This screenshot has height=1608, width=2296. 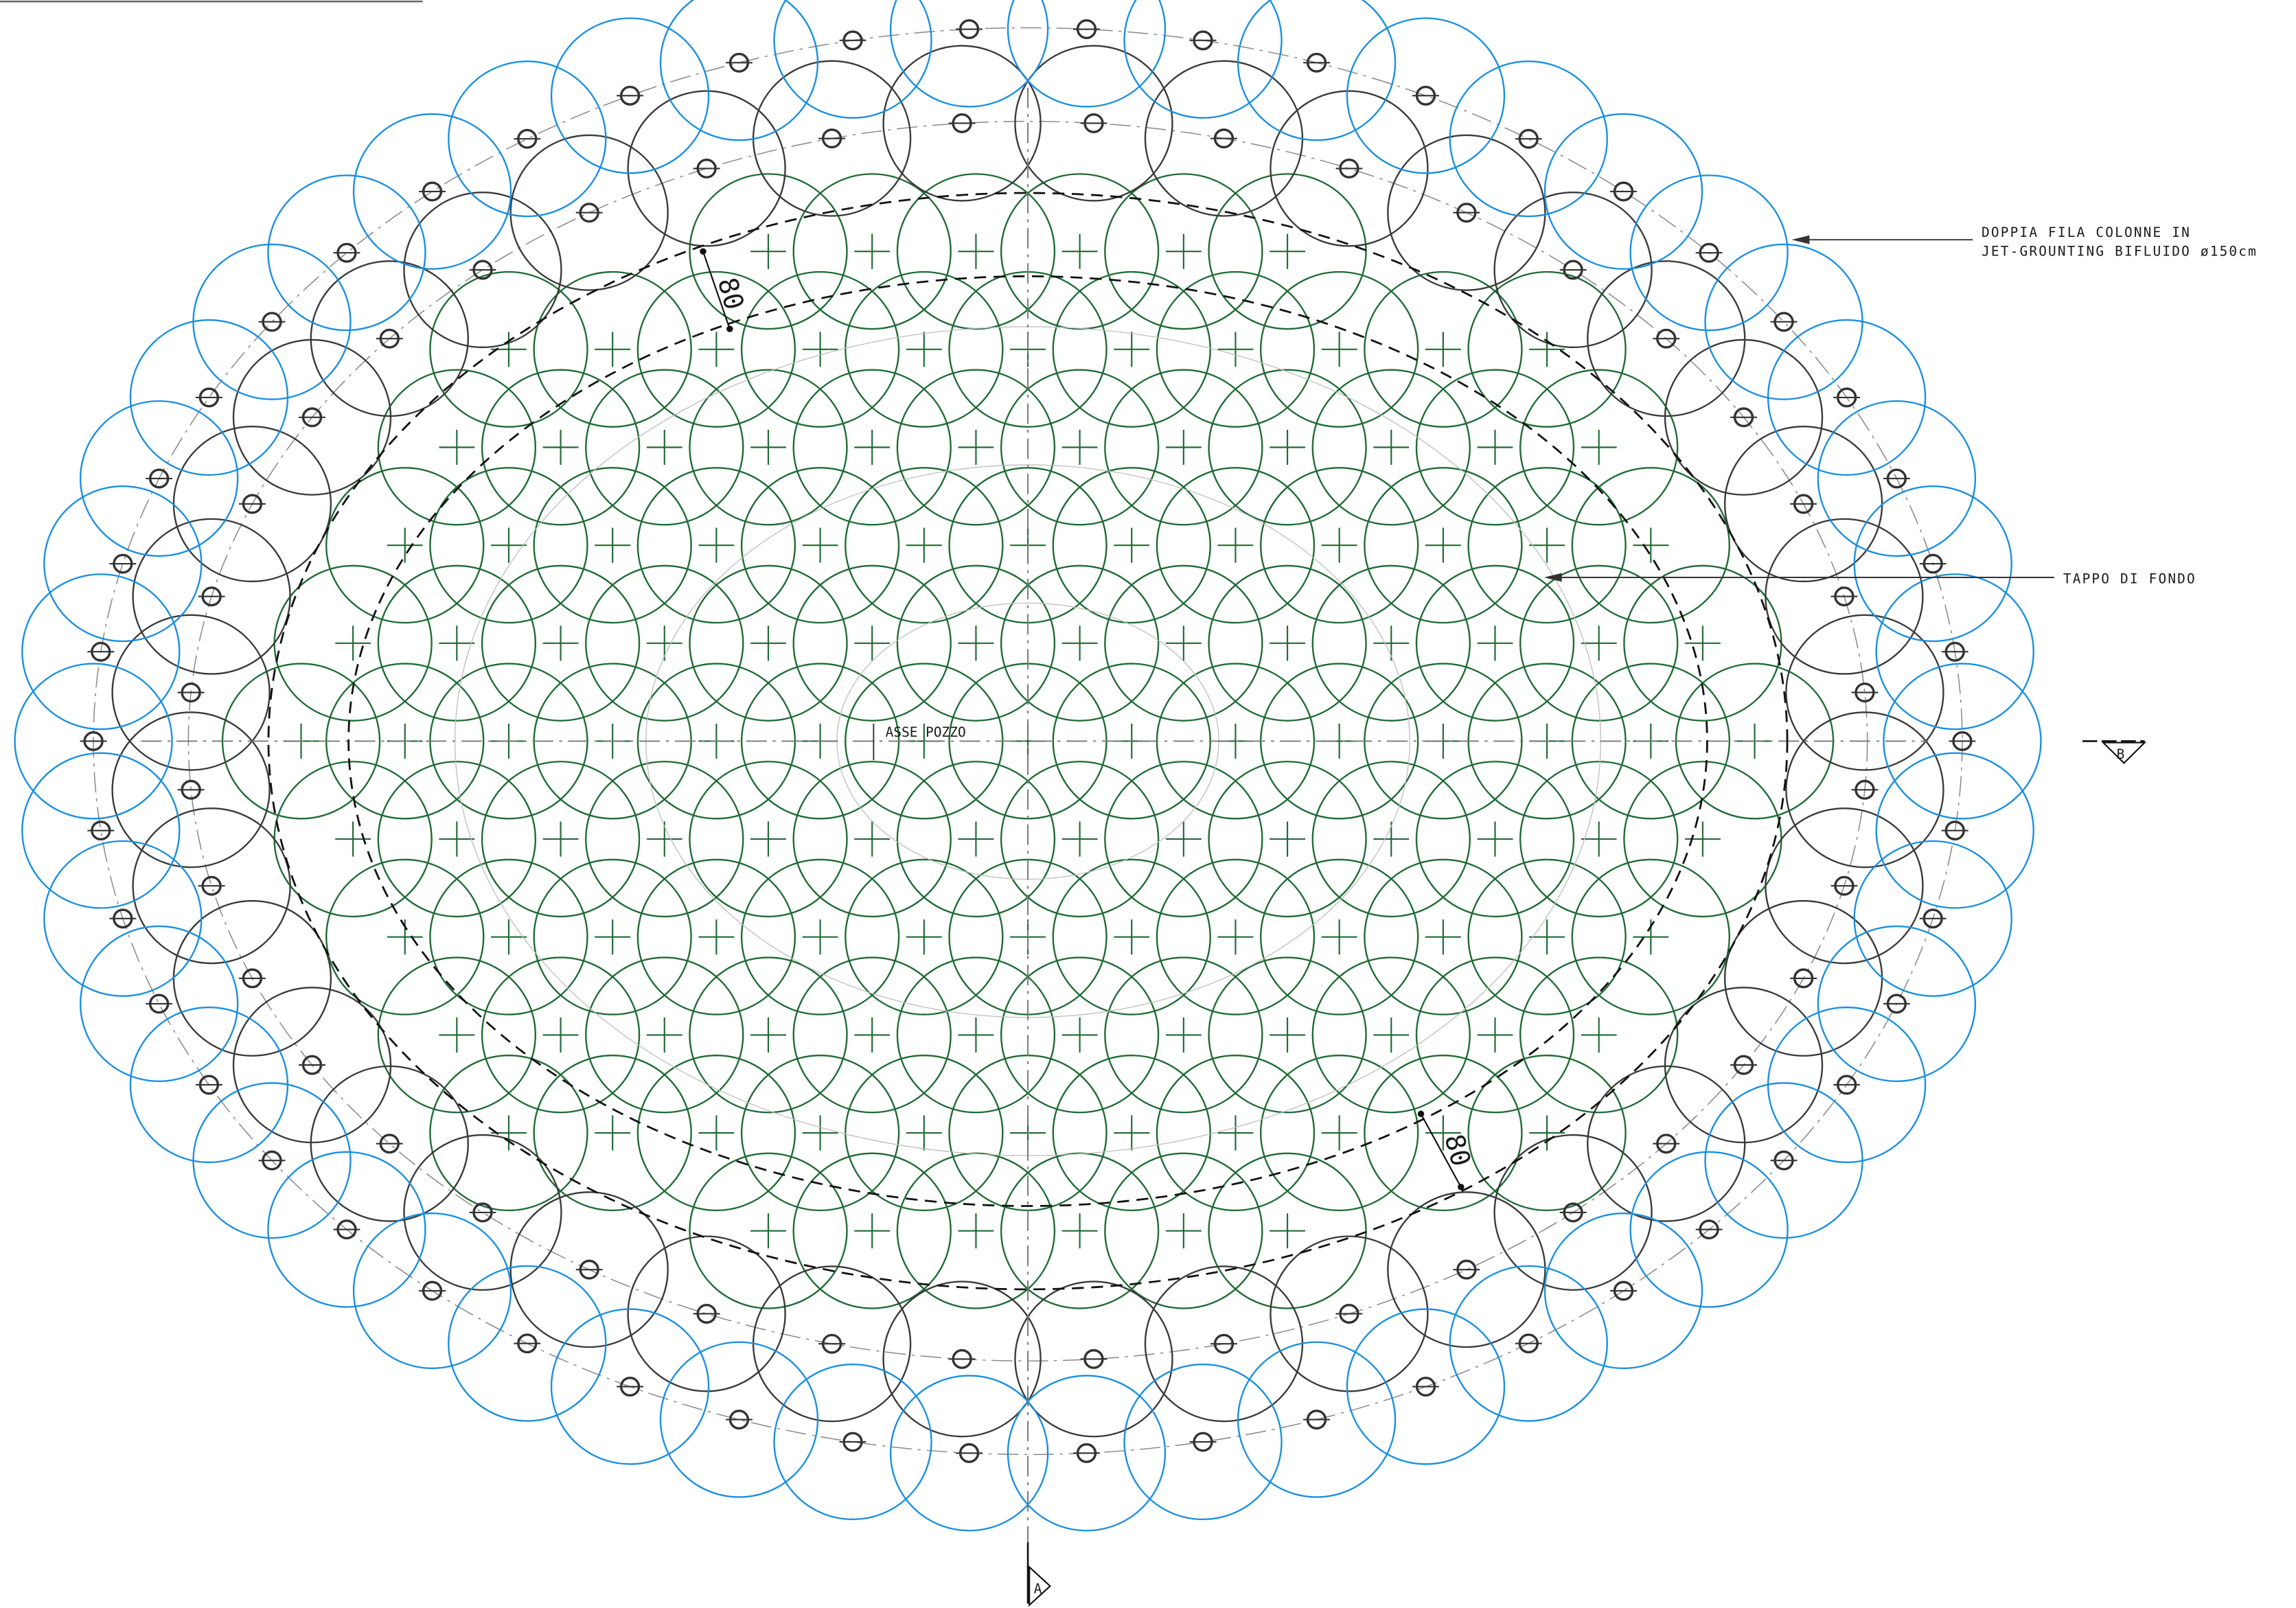 I want to click on dimension-line-bottom, so click(x=1441, y=1150).